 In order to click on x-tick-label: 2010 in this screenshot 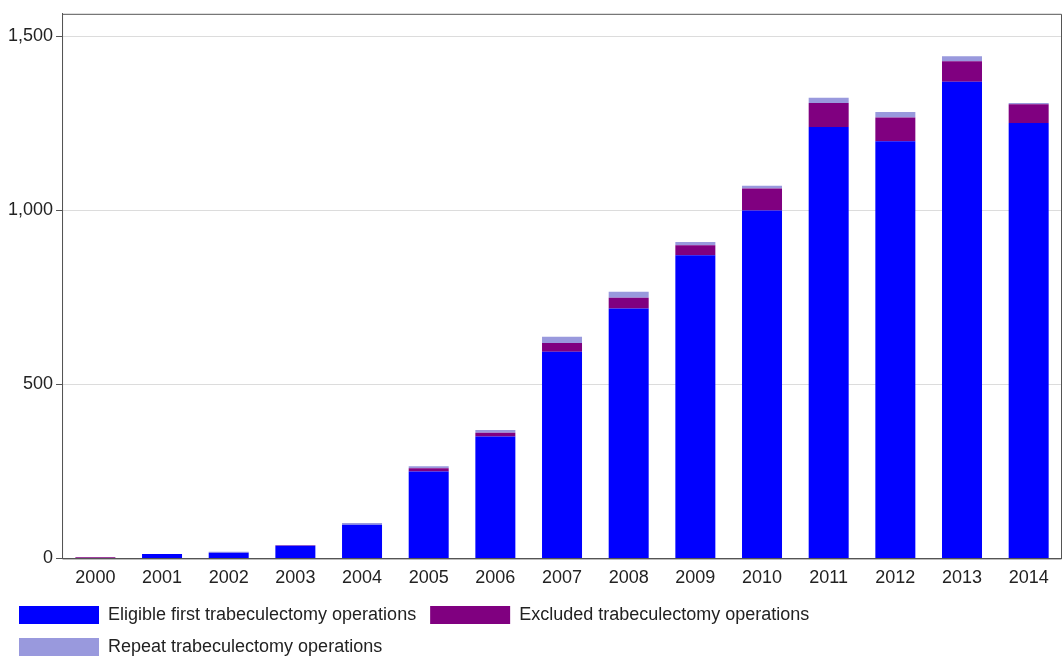, I will do `click(762, 577)`.